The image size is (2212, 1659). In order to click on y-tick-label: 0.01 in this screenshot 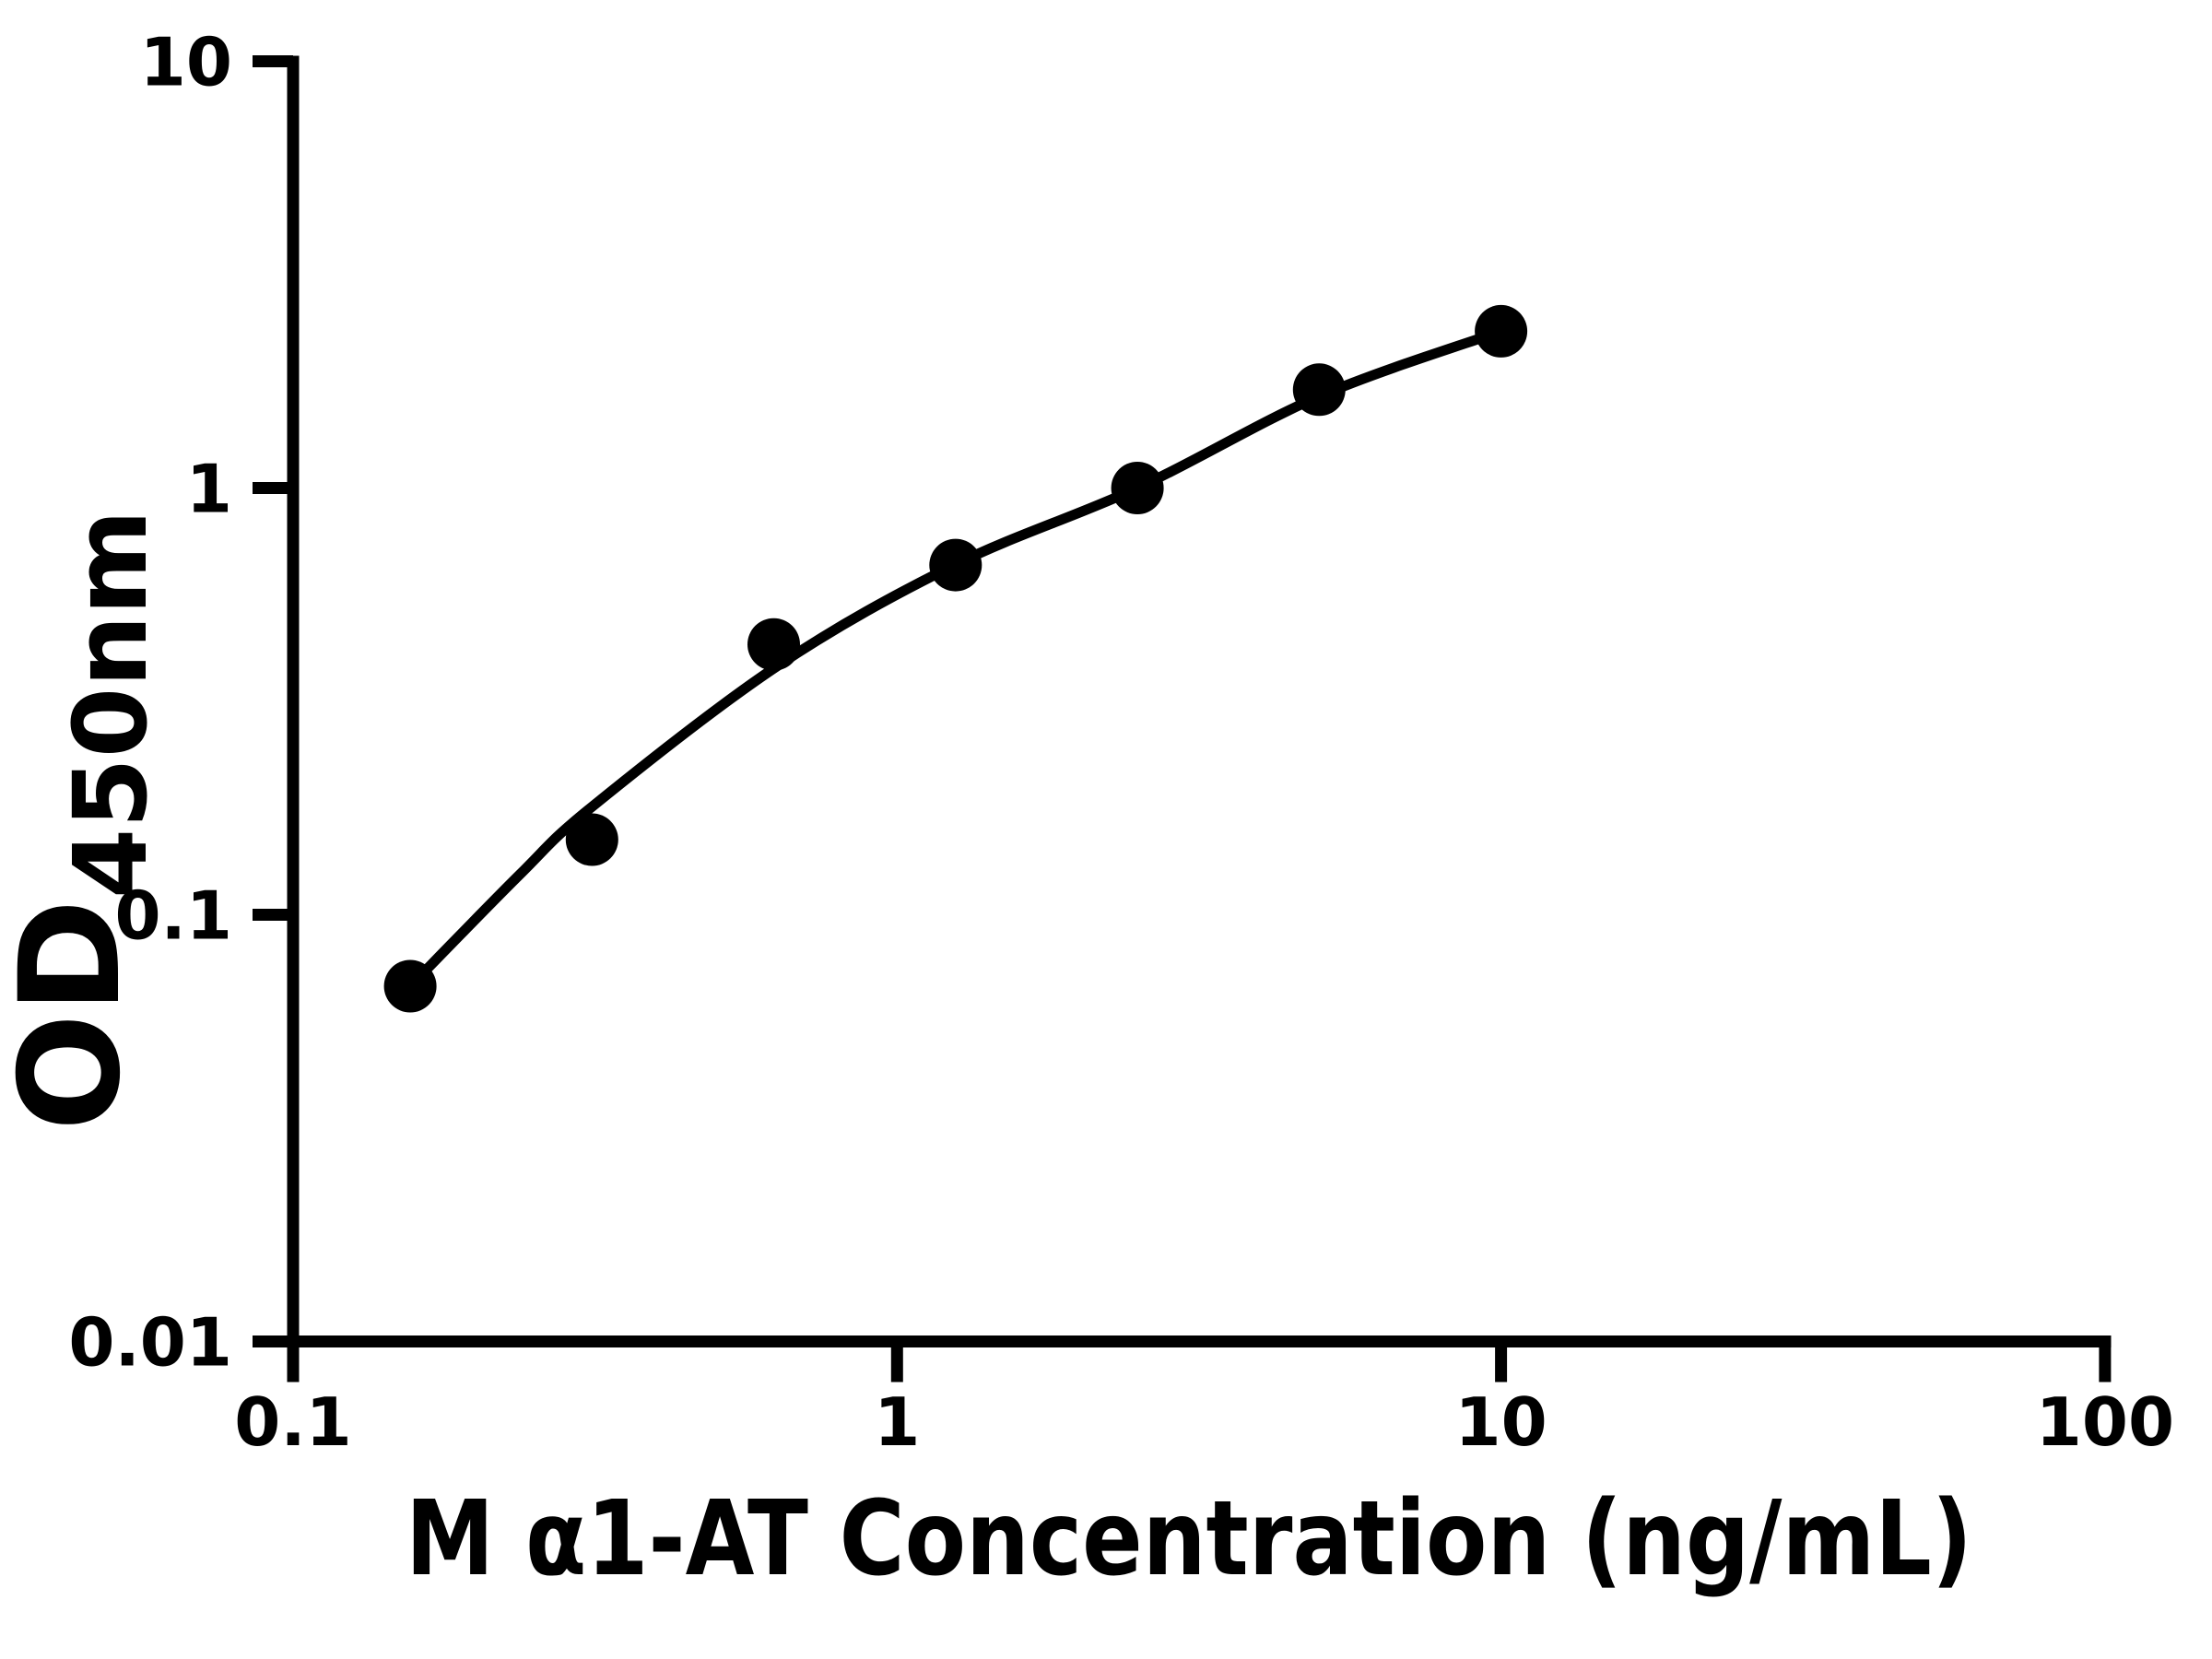, I will do `click(150, 1343)`.